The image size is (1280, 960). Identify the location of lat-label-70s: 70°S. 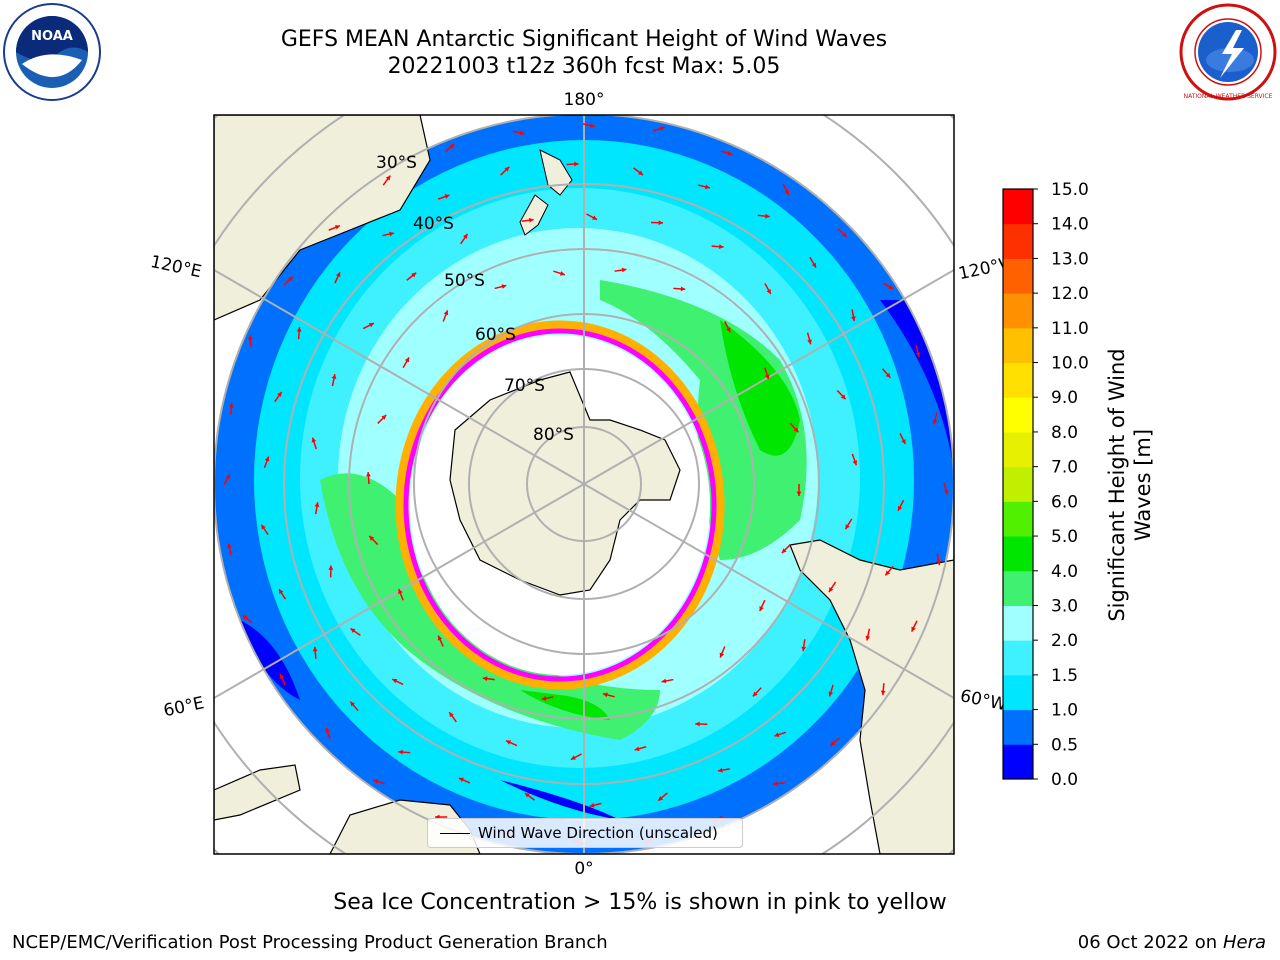
(524, 386).